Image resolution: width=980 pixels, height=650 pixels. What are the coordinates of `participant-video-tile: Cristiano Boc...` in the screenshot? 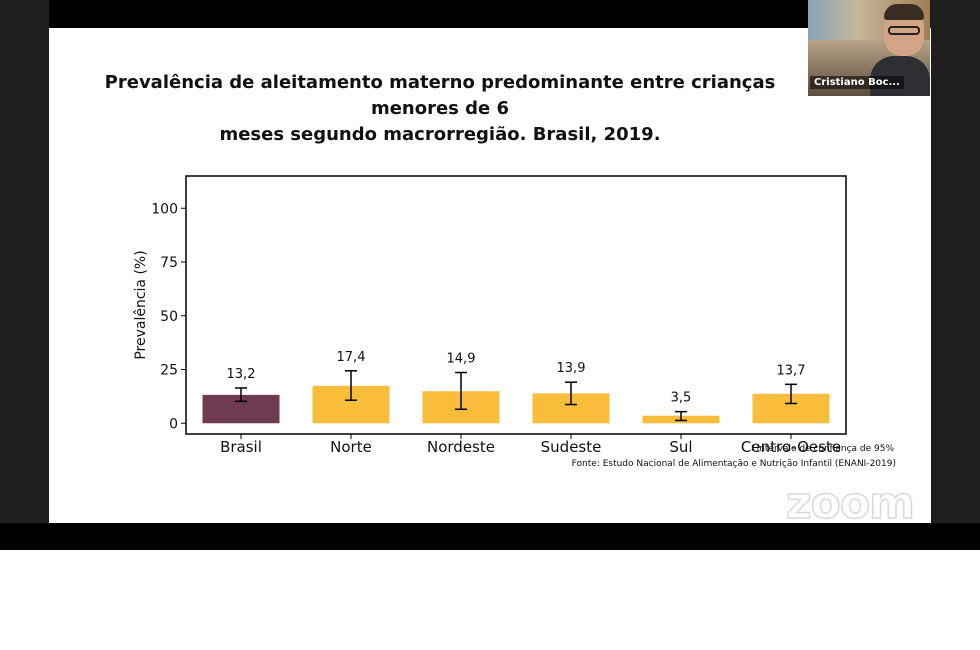 It's located at (869, 48).